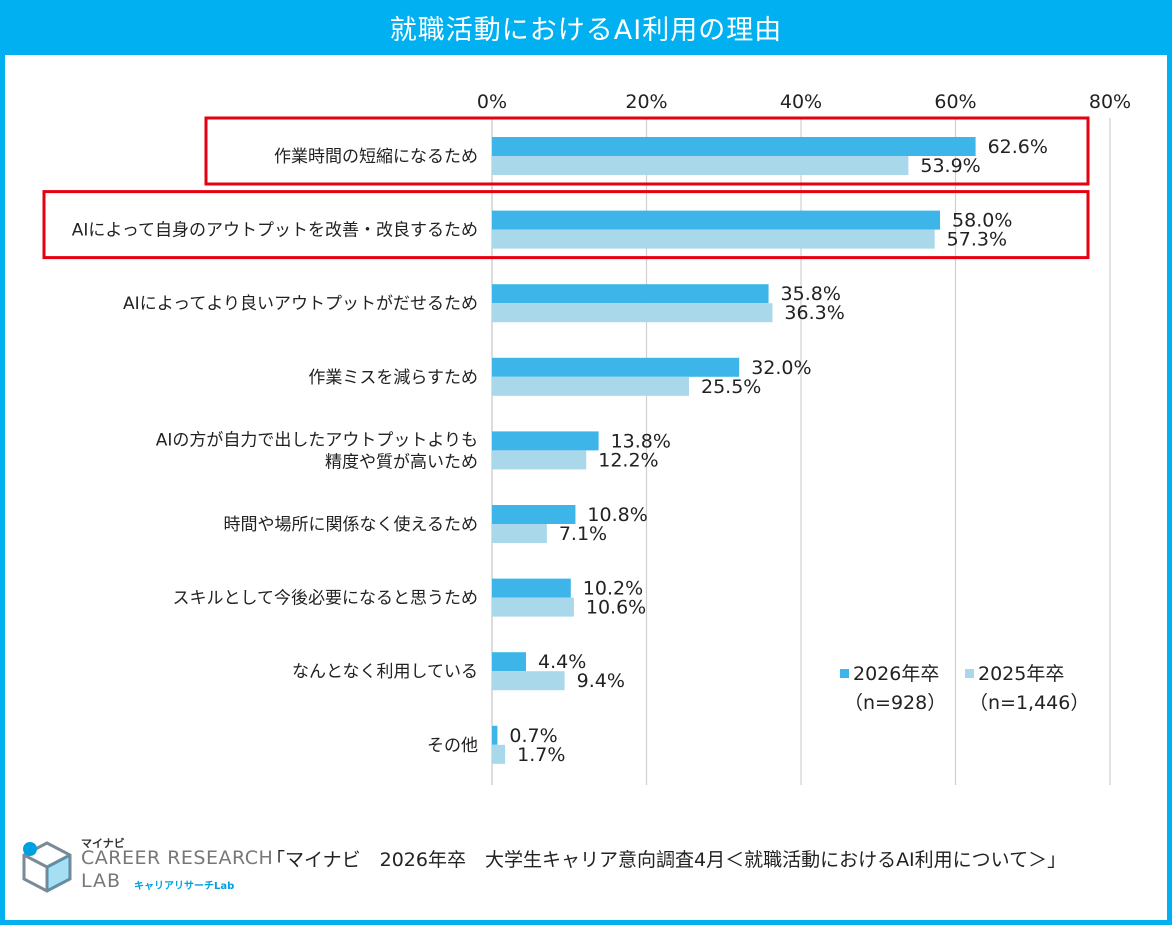  What do you see at coordinates (1018, 147) in the screenshot?
I see `data-label: 62.6%` at bounding box center [1018, 147].